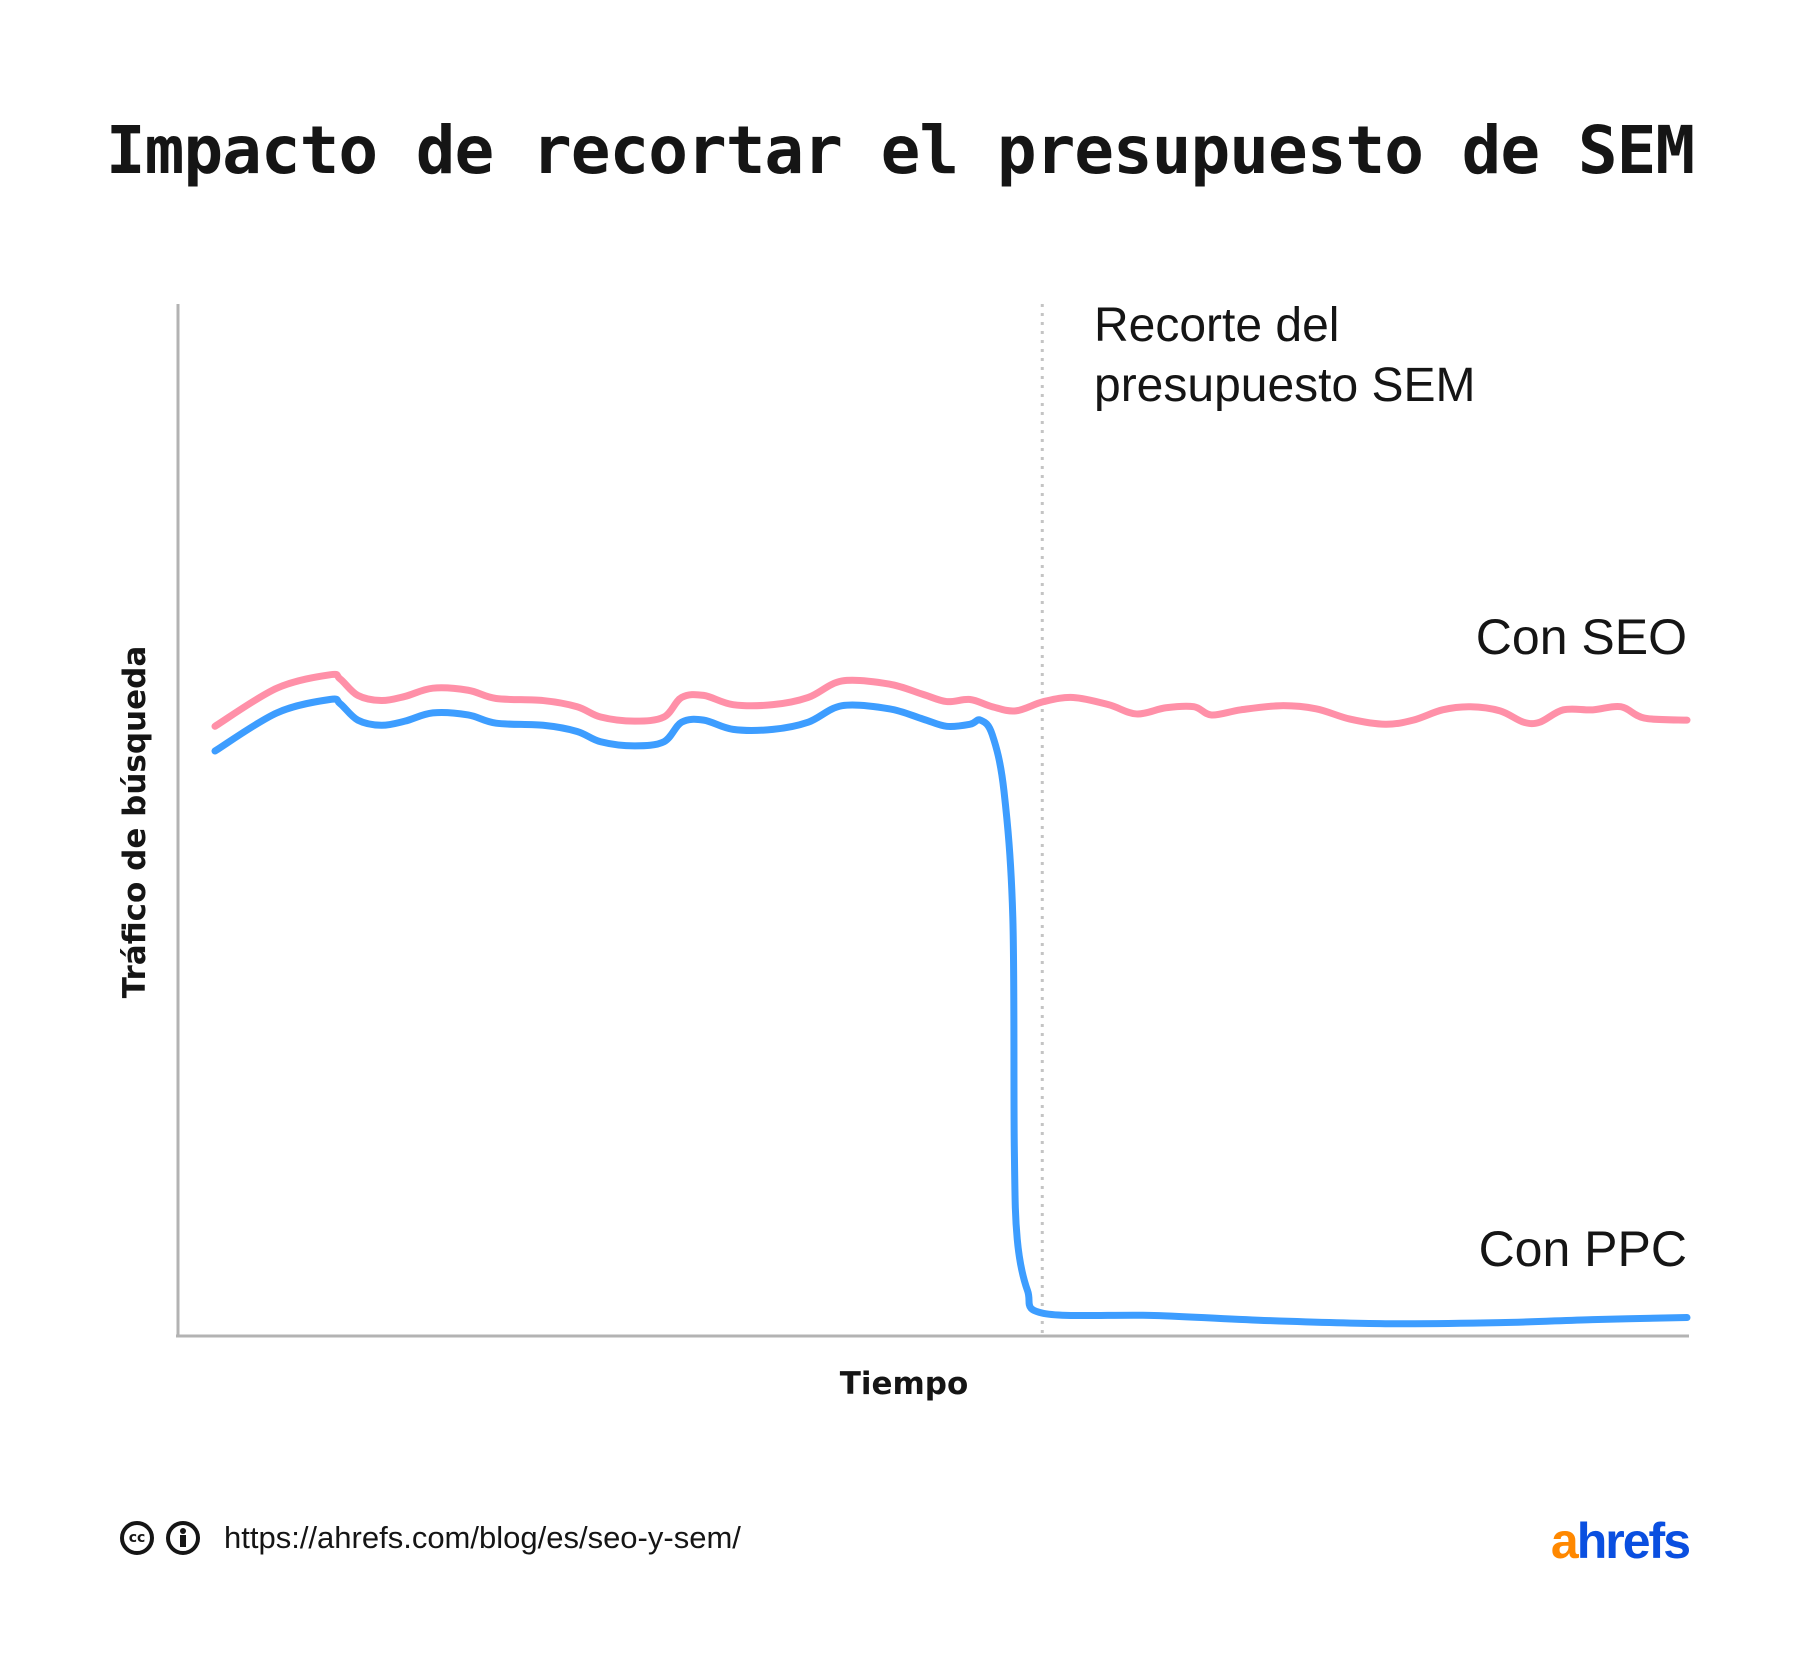  Describe the element at coordinates (1620, 1541) in the screenshot. I see `ahrefs-logo: ahrefs` at that location.